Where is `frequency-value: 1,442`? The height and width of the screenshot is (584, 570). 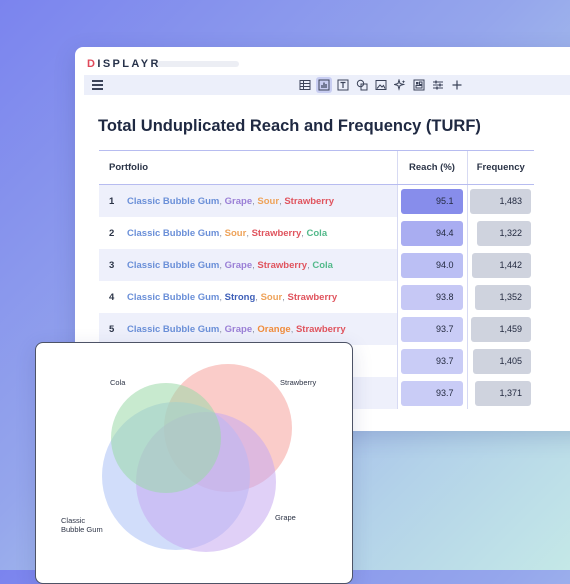
frequency-value: 1,442 is located at coordinates (501, 265).